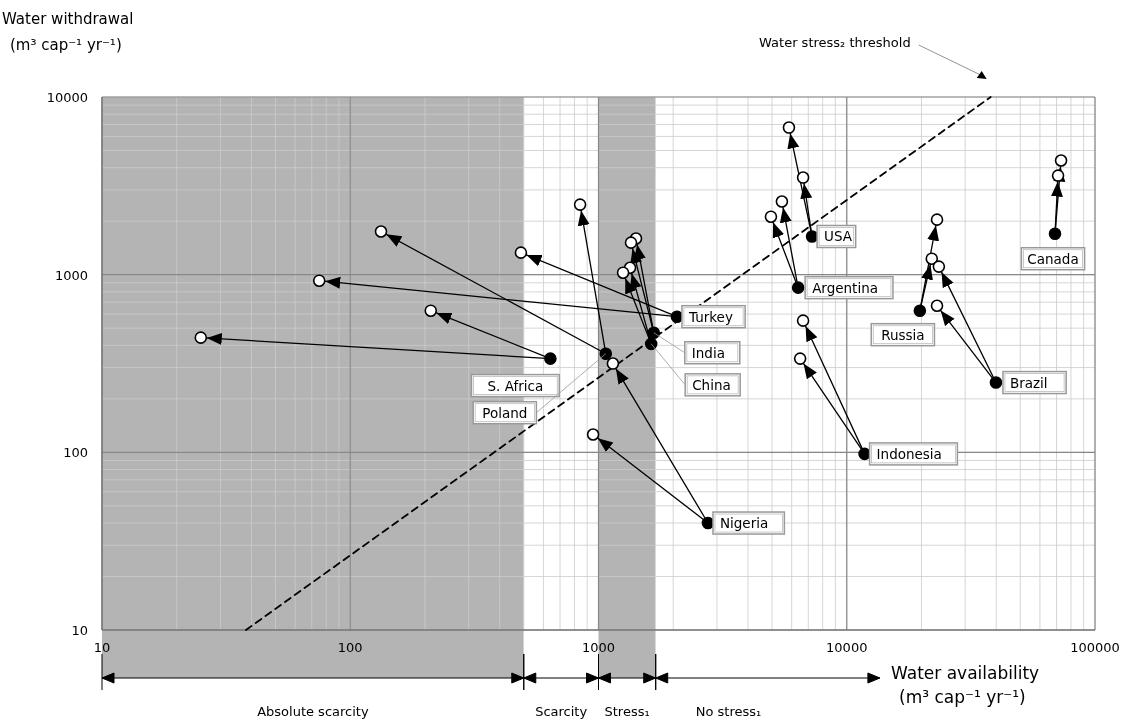 The image size is (1129, 723). Describe the element at coordinates (505, 412) in the screenshot. I see `annotation: Poland` at that location.